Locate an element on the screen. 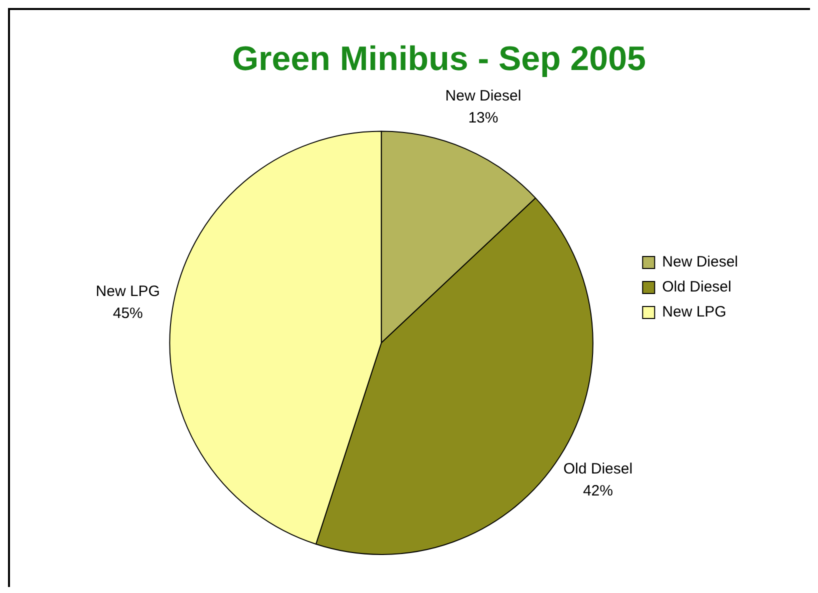 This screenshot has width=818, height=593. slice-label: New LPG is located at coordinates (128, 291).